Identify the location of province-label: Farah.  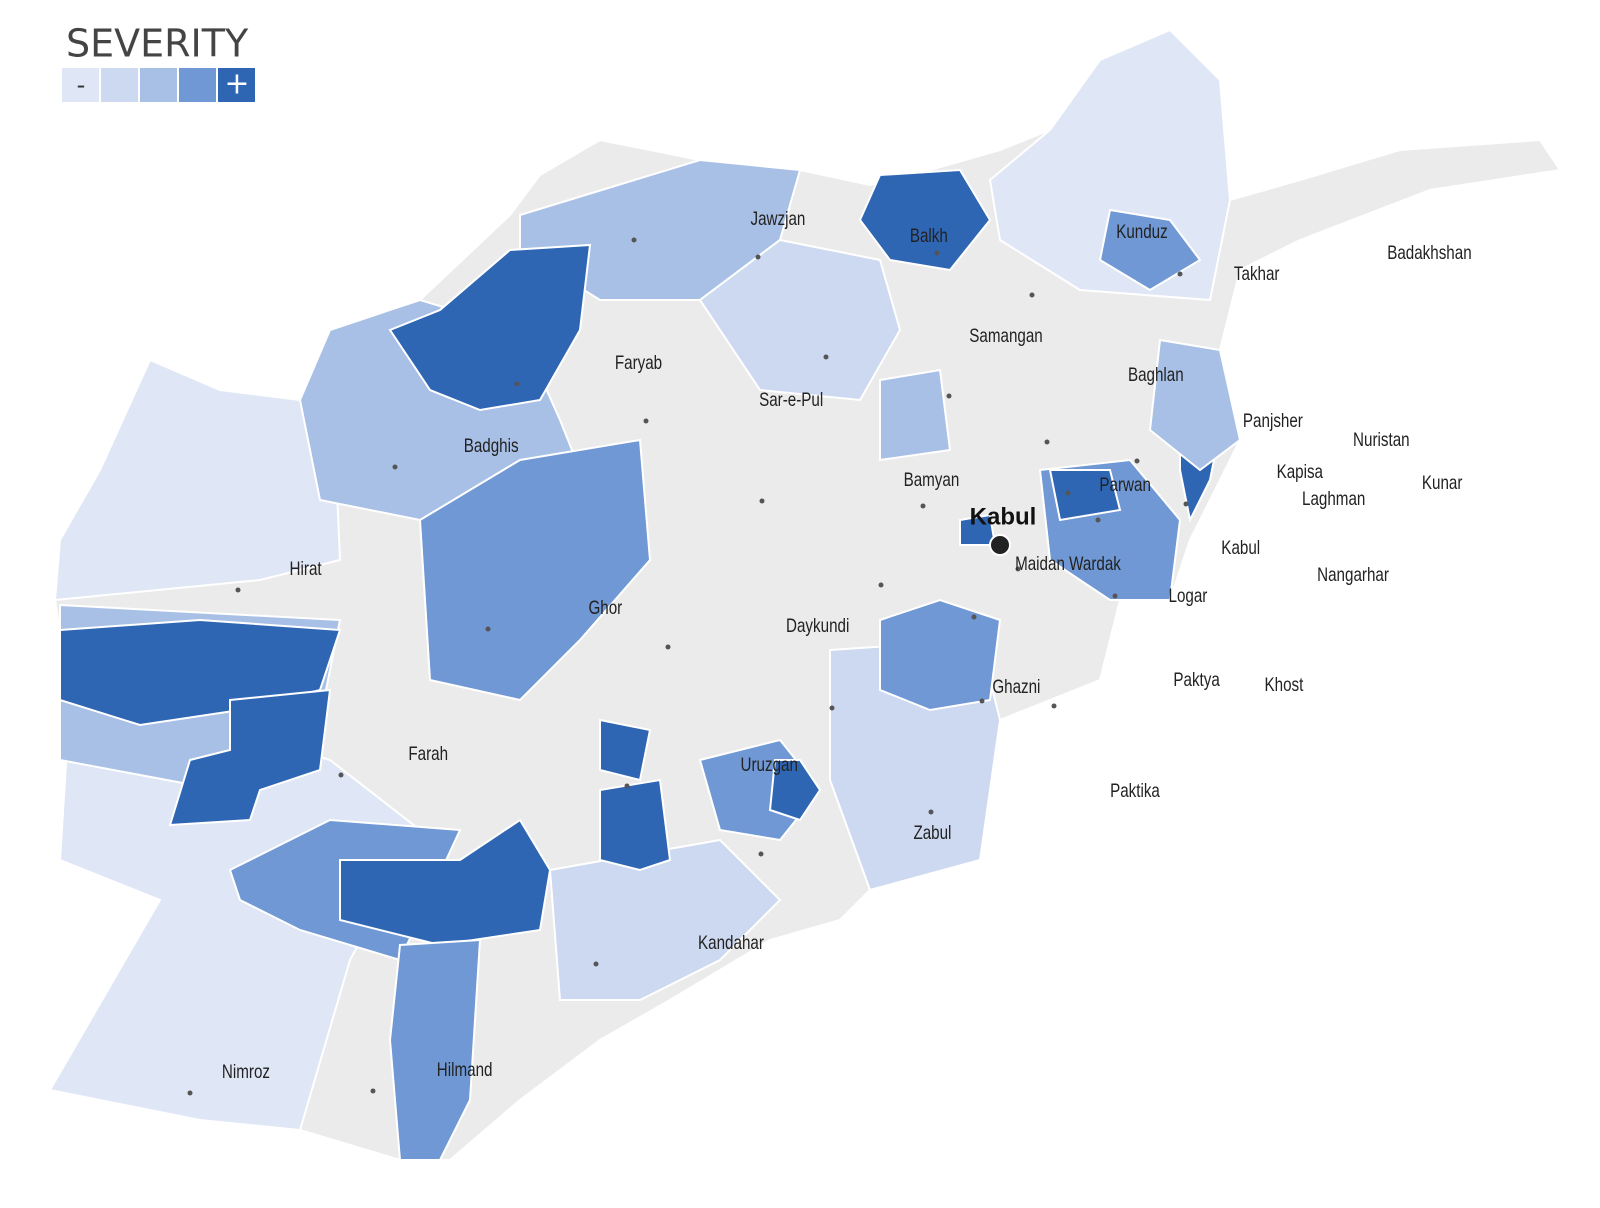
(428, 753).